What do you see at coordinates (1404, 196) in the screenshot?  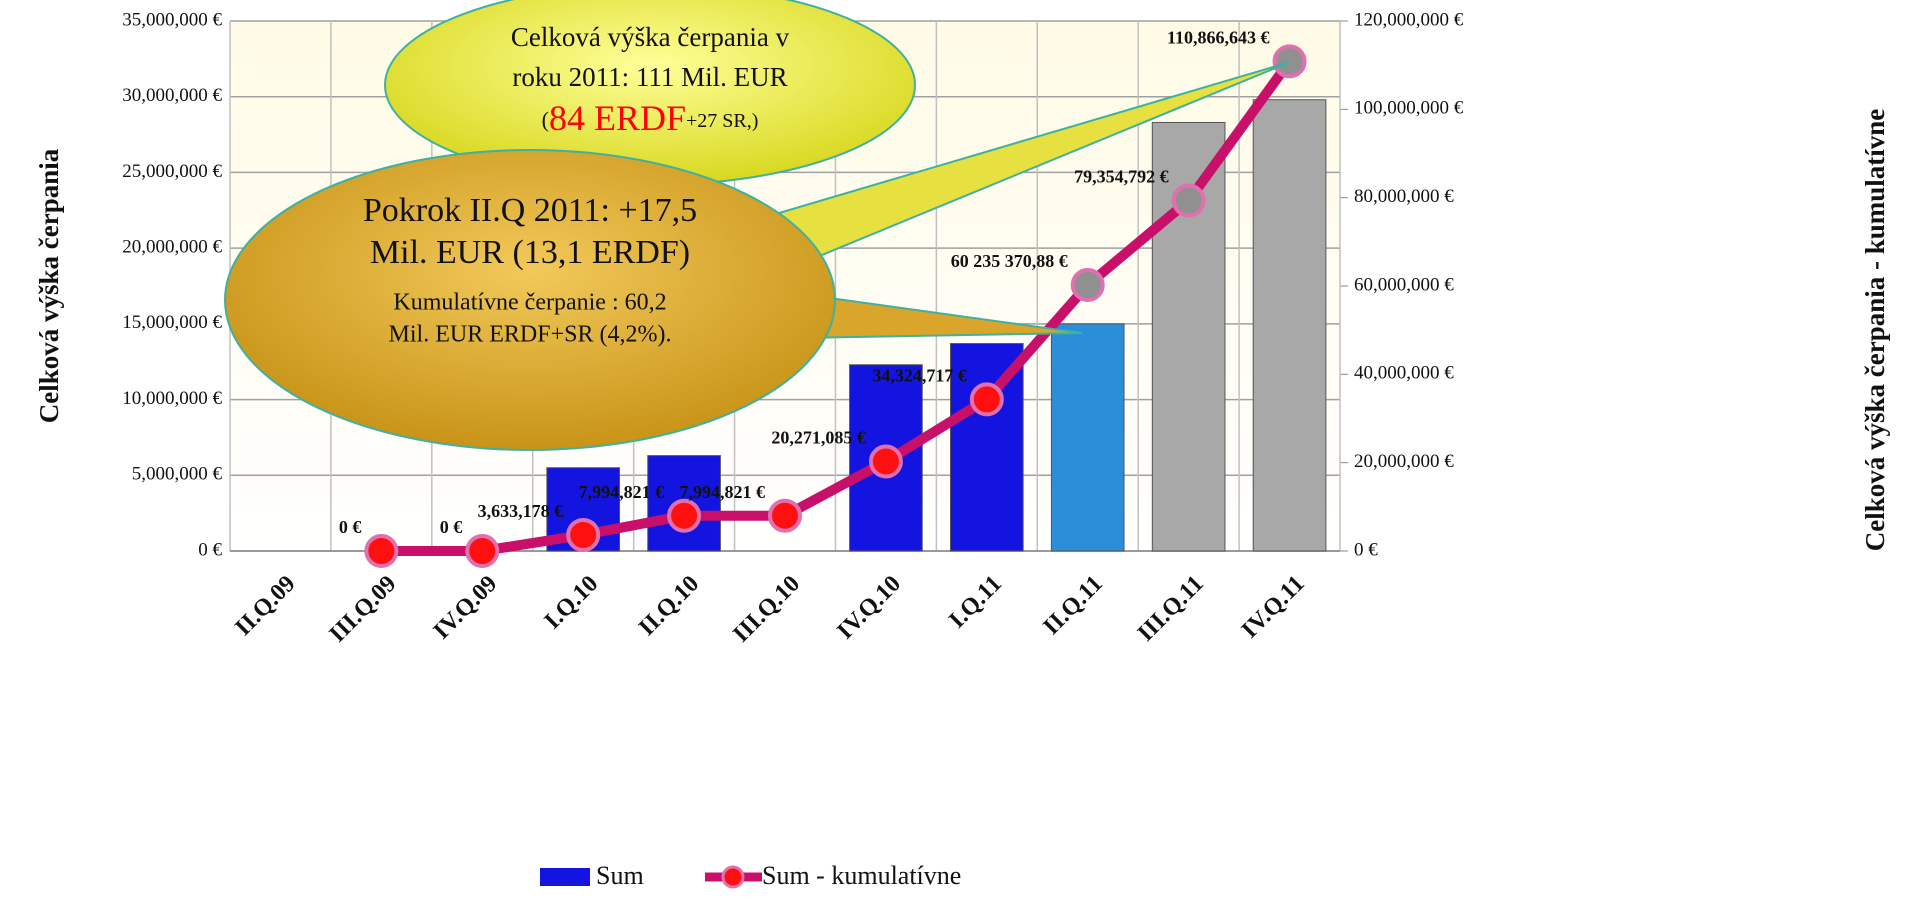 I see `y2-tick-label: 80,000,000 €` at bounding box center [1404, 196].